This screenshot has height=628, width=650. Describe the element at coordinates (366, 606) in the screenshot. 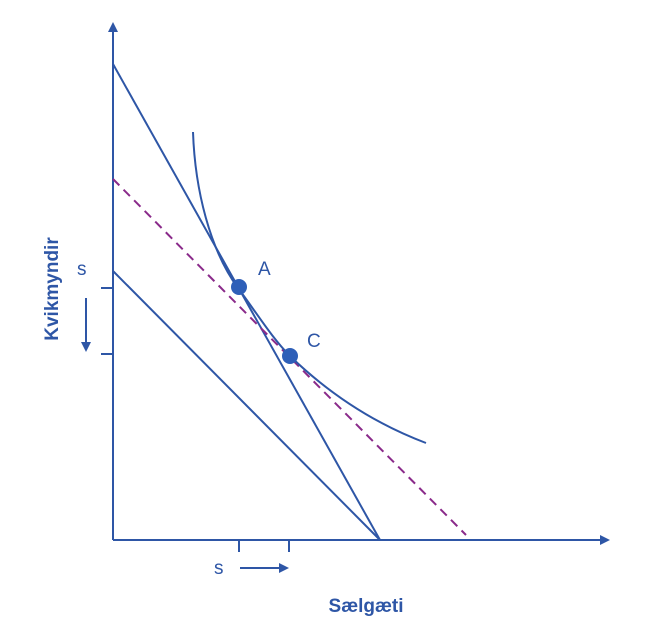

I see `x-axis-label: Sælgæti` at that location.